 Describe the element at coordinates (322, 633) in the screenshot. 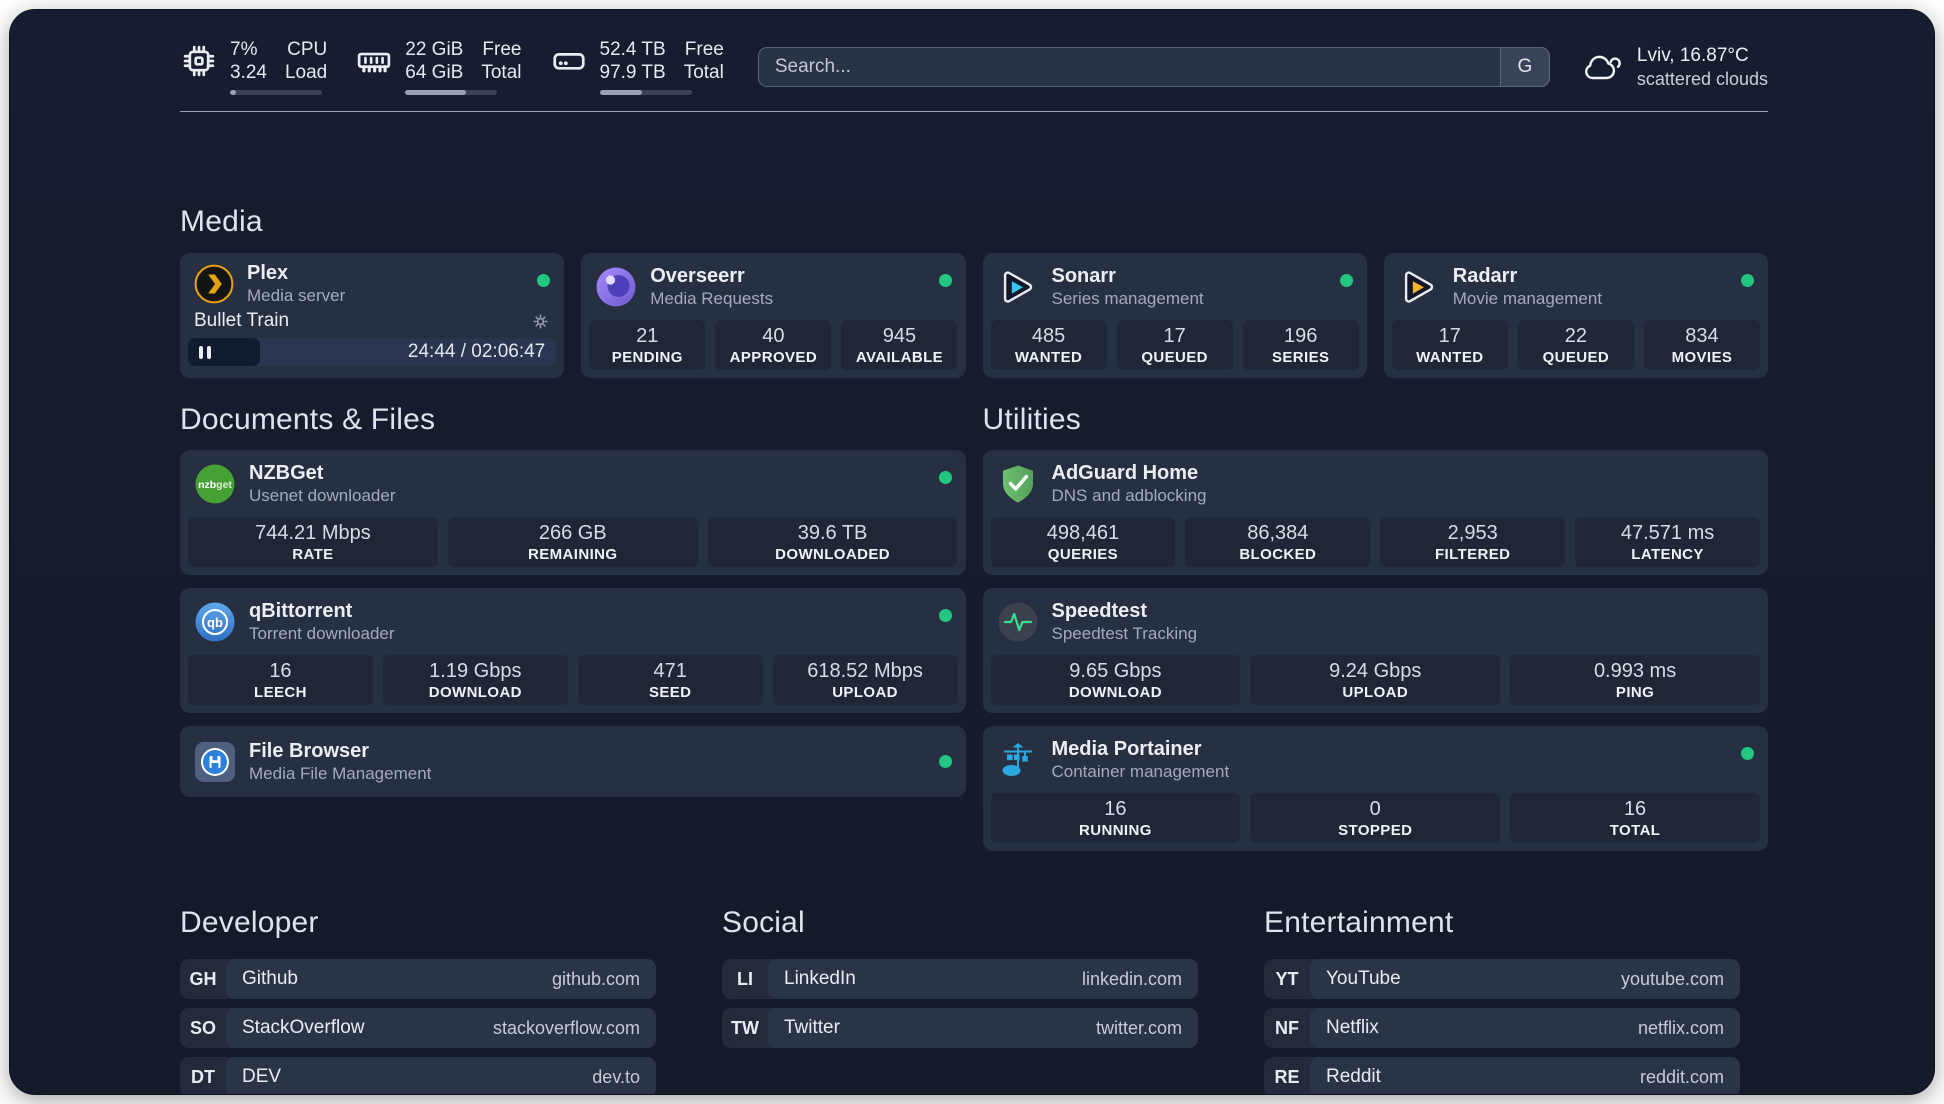

I see `app-description: Torrent downloader` at that location.